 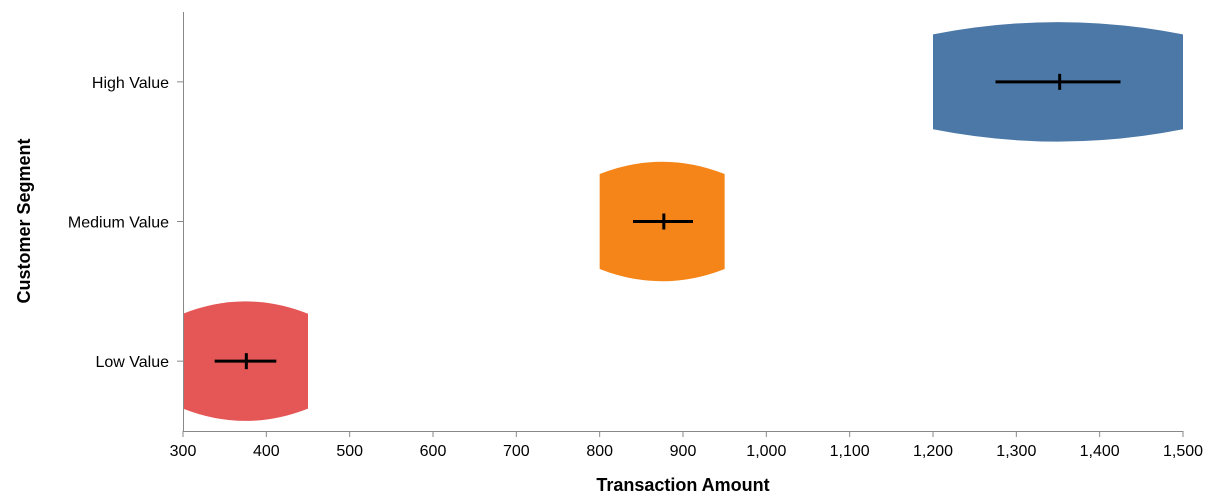 What do you see at coordinates (24, 220) in the screenshot?
I see `y-axis-title: Customer Segment` at bounding box center [24, 220].